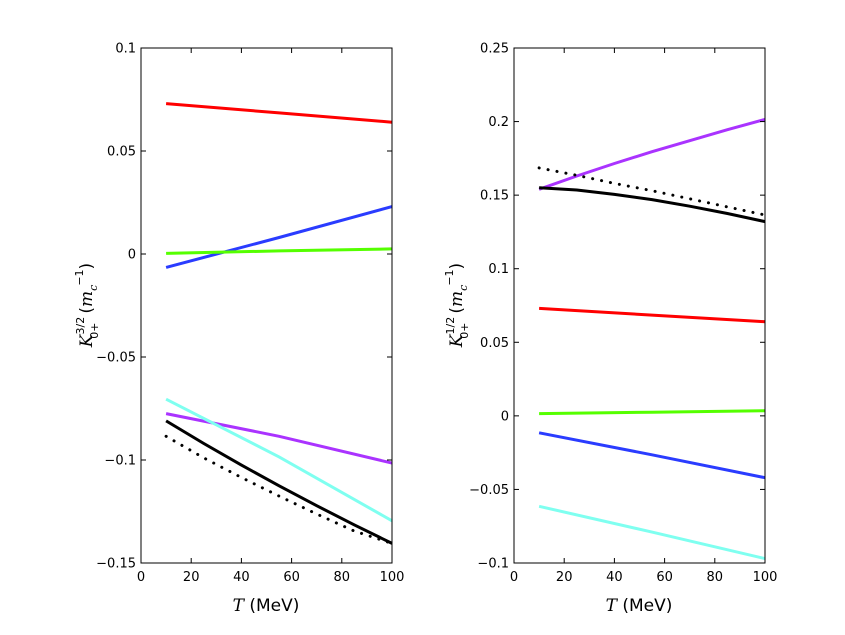  Describe the element at coordinates (494, 49) in the screenshot. I see `right-y-tick-label: 0.25` at that location.